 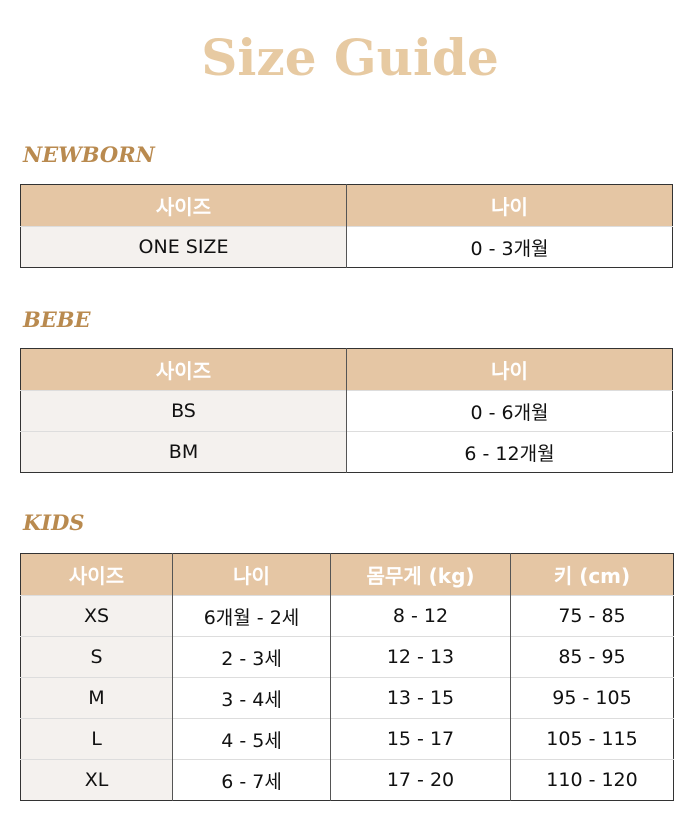 What do you see at coordinates (89, 154) in the screenshot?
I see `section-newborn-title: NEWBORN` at bounding box center [89, 154].